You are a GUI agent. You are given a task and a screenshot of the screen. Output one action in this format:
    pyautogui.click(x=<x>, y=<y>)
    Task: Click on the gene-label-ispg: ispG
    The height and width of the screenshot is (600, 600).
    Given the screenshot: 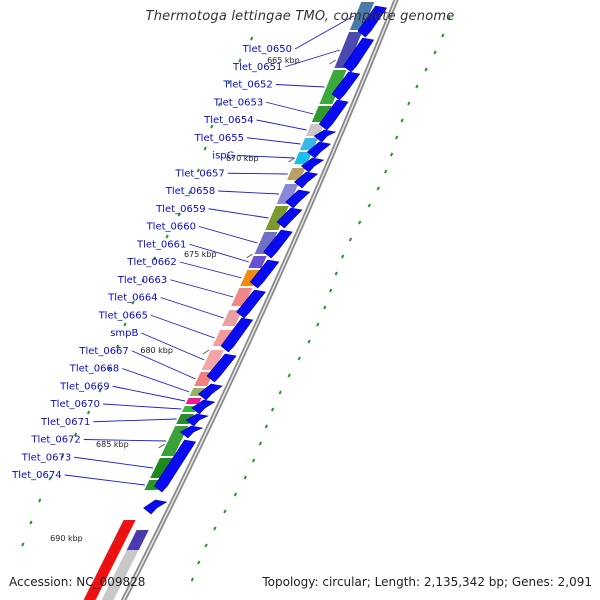 What is the action you would take?
    pyautogui.click(x=223, y=156)
    